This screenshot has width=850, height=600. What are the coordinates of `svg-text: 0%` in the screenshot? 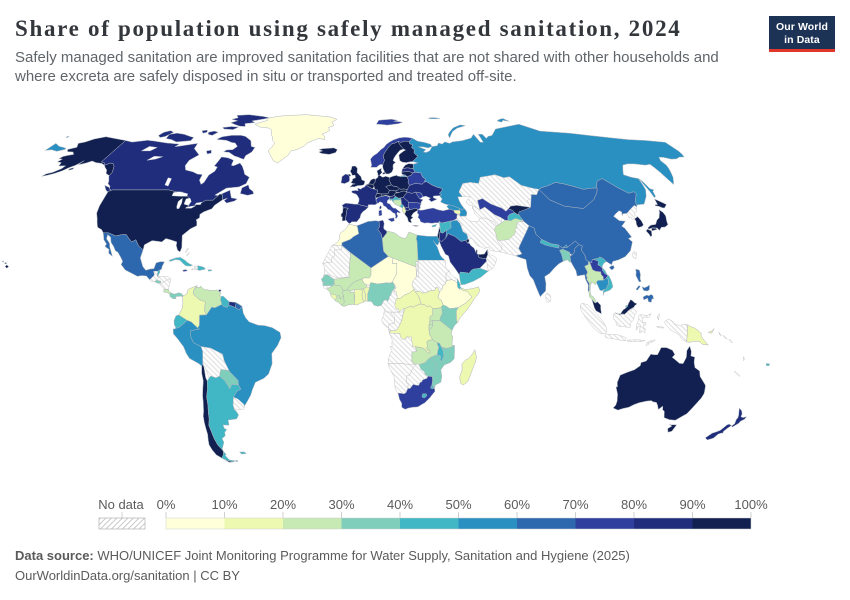 It's located at (166, 504).